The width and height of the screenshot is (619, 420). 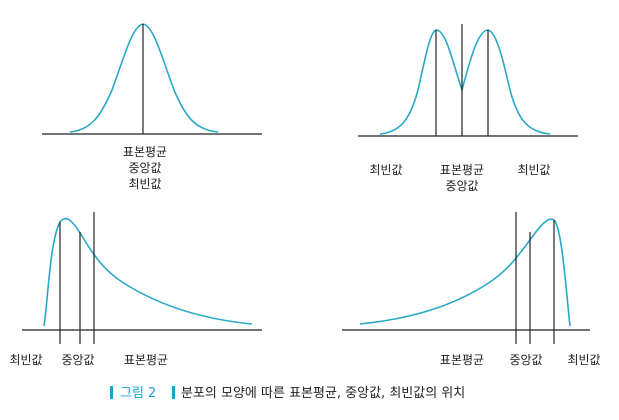 I want to click on label-mode-left-bimodal: 최빈값, so click(x=385, y=170).